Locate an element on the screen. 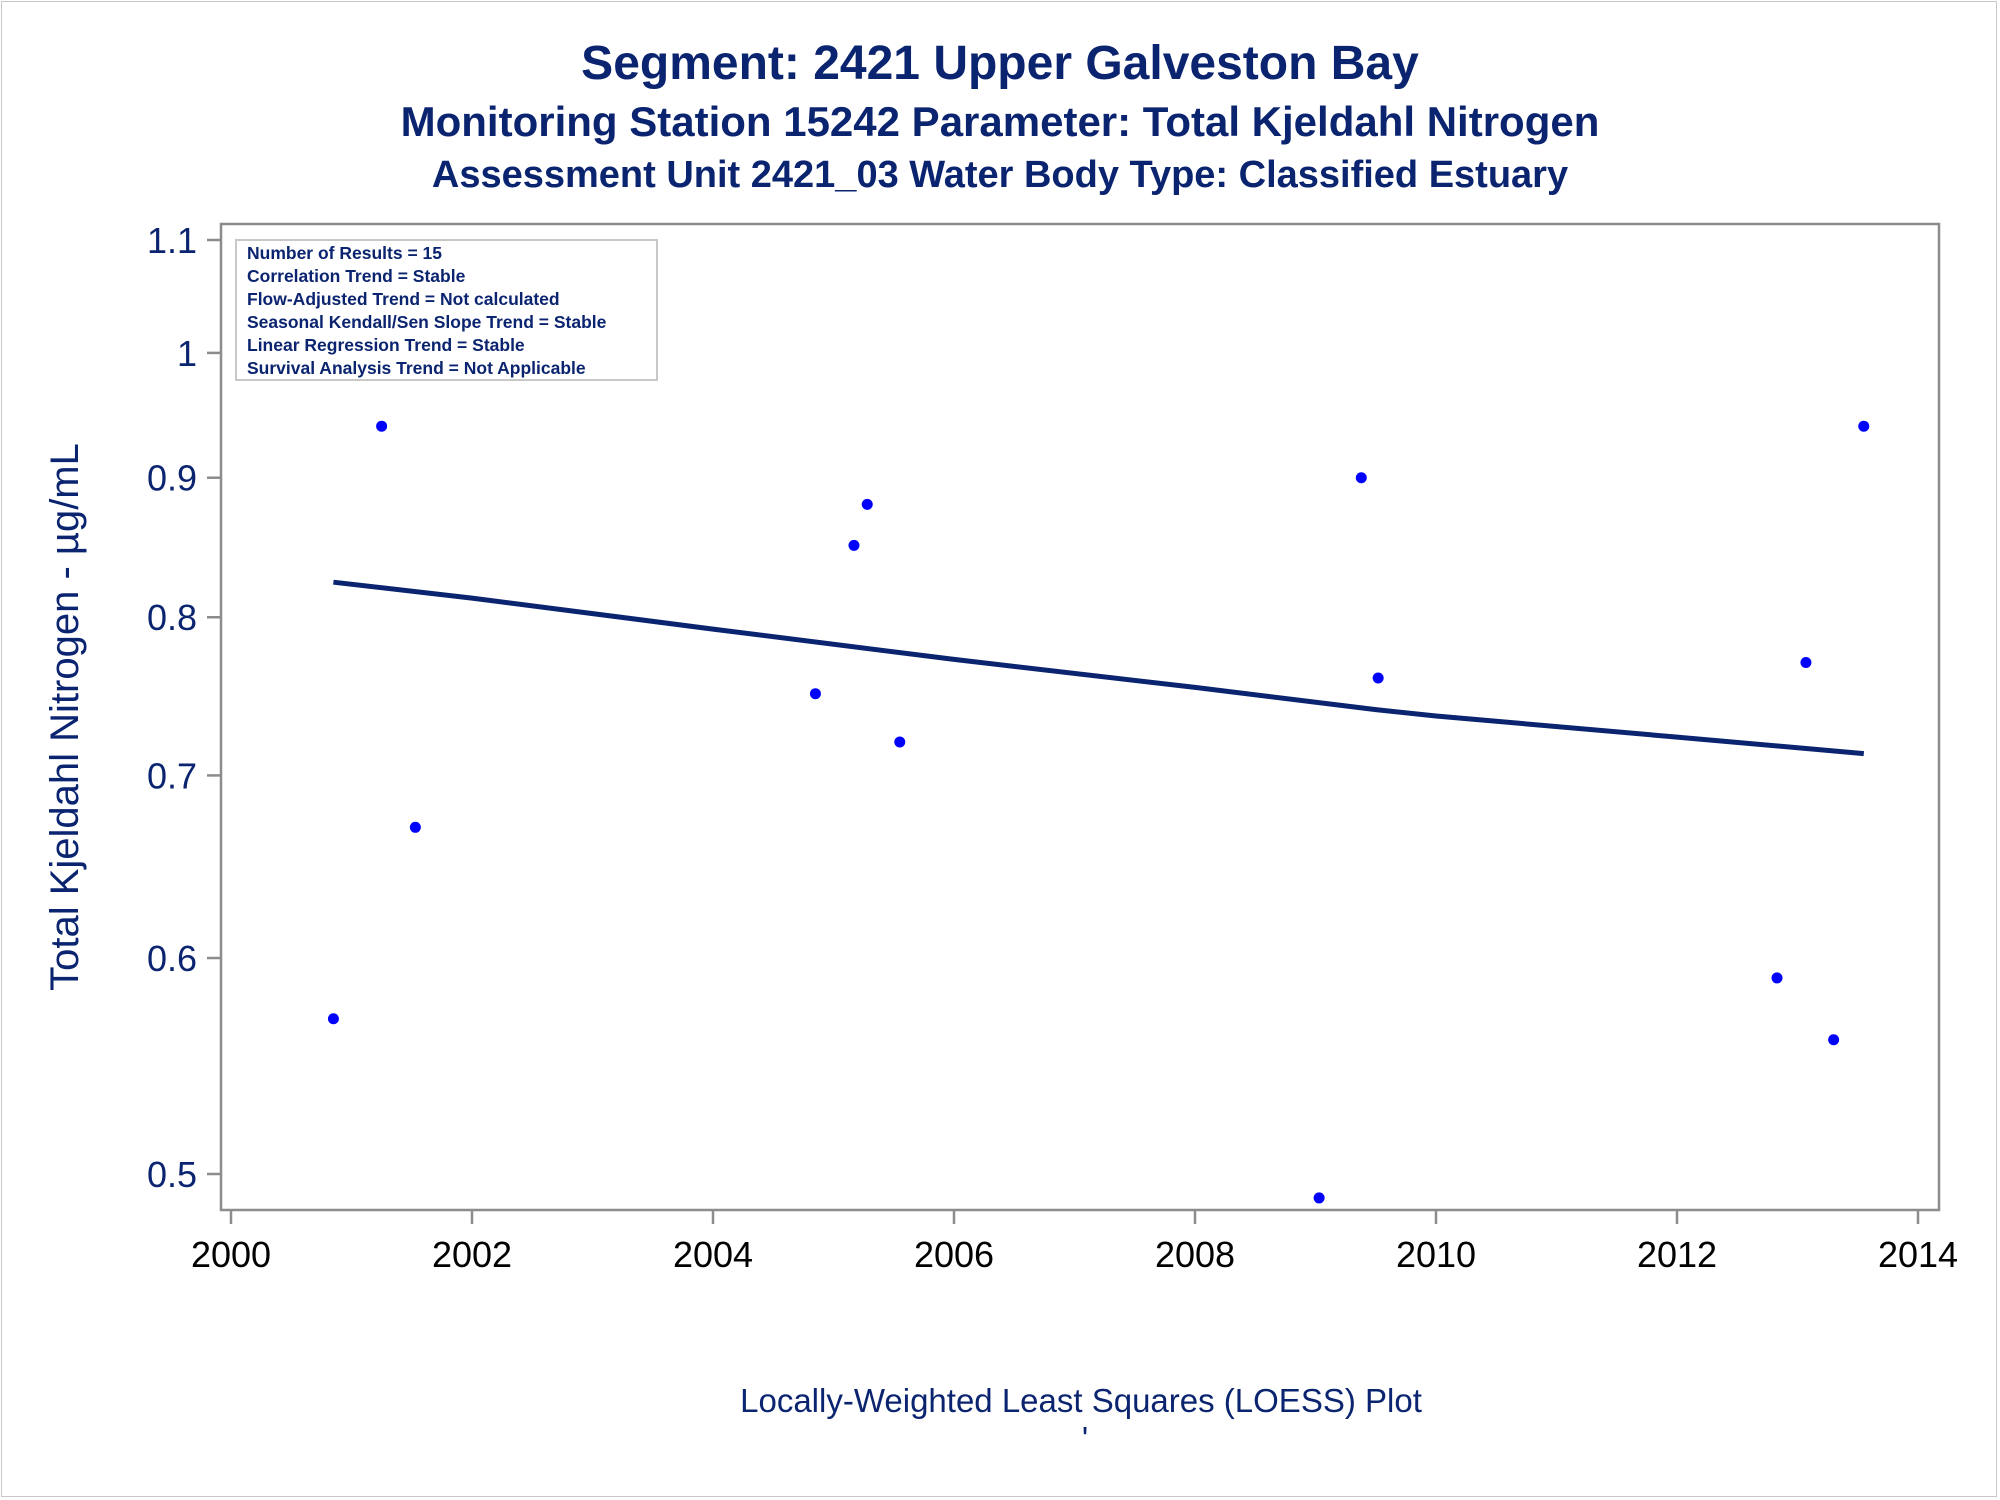 The height and width of the screenshot is (1500, 2000). footnote-mark: ' is located at coordinates (1085, 1438).